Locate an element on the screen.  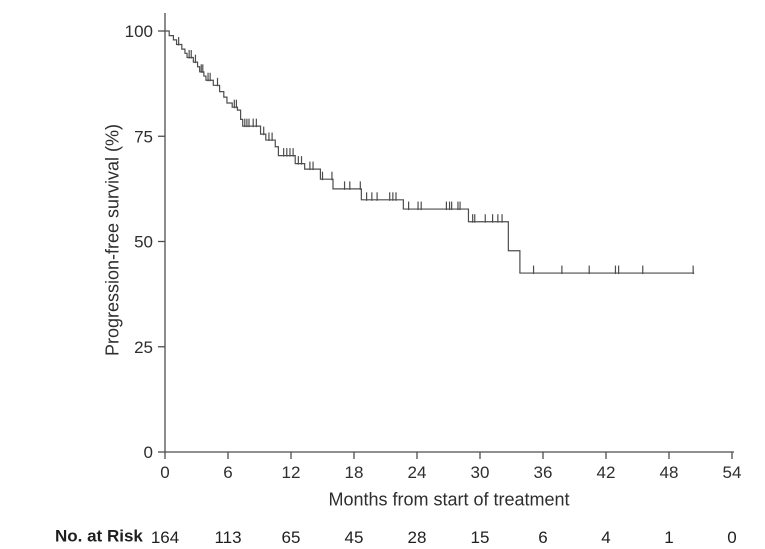
y-tick-label: 0 is located at coordinates (148, 452).